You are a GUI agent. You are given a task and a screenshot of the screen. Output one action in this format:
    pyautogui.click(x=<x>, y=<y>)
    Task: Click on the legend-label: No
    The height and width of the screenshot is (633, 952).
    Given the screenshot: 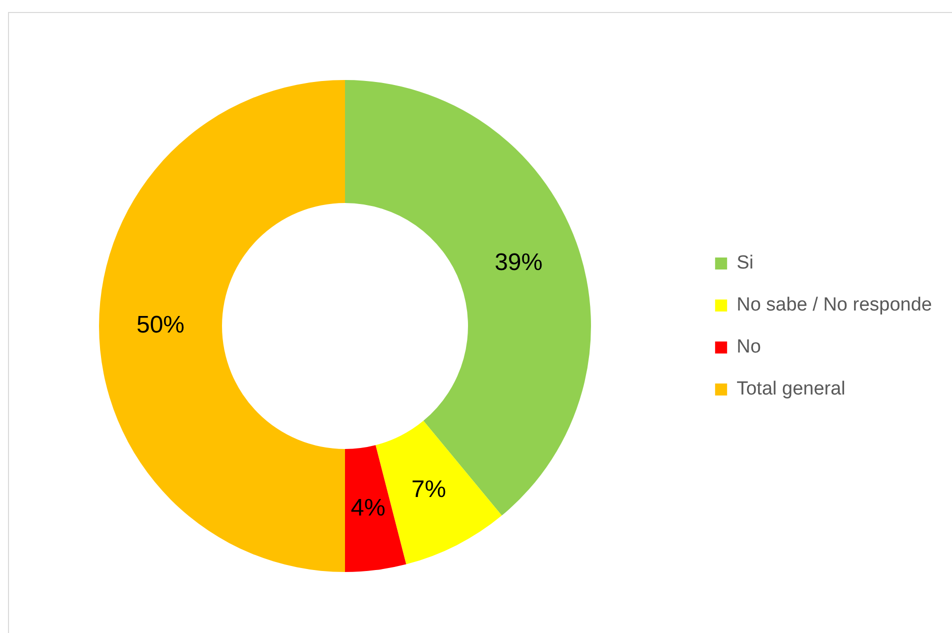 What is the action you would take?
    pyautogui.click(x=748, y=347)
    